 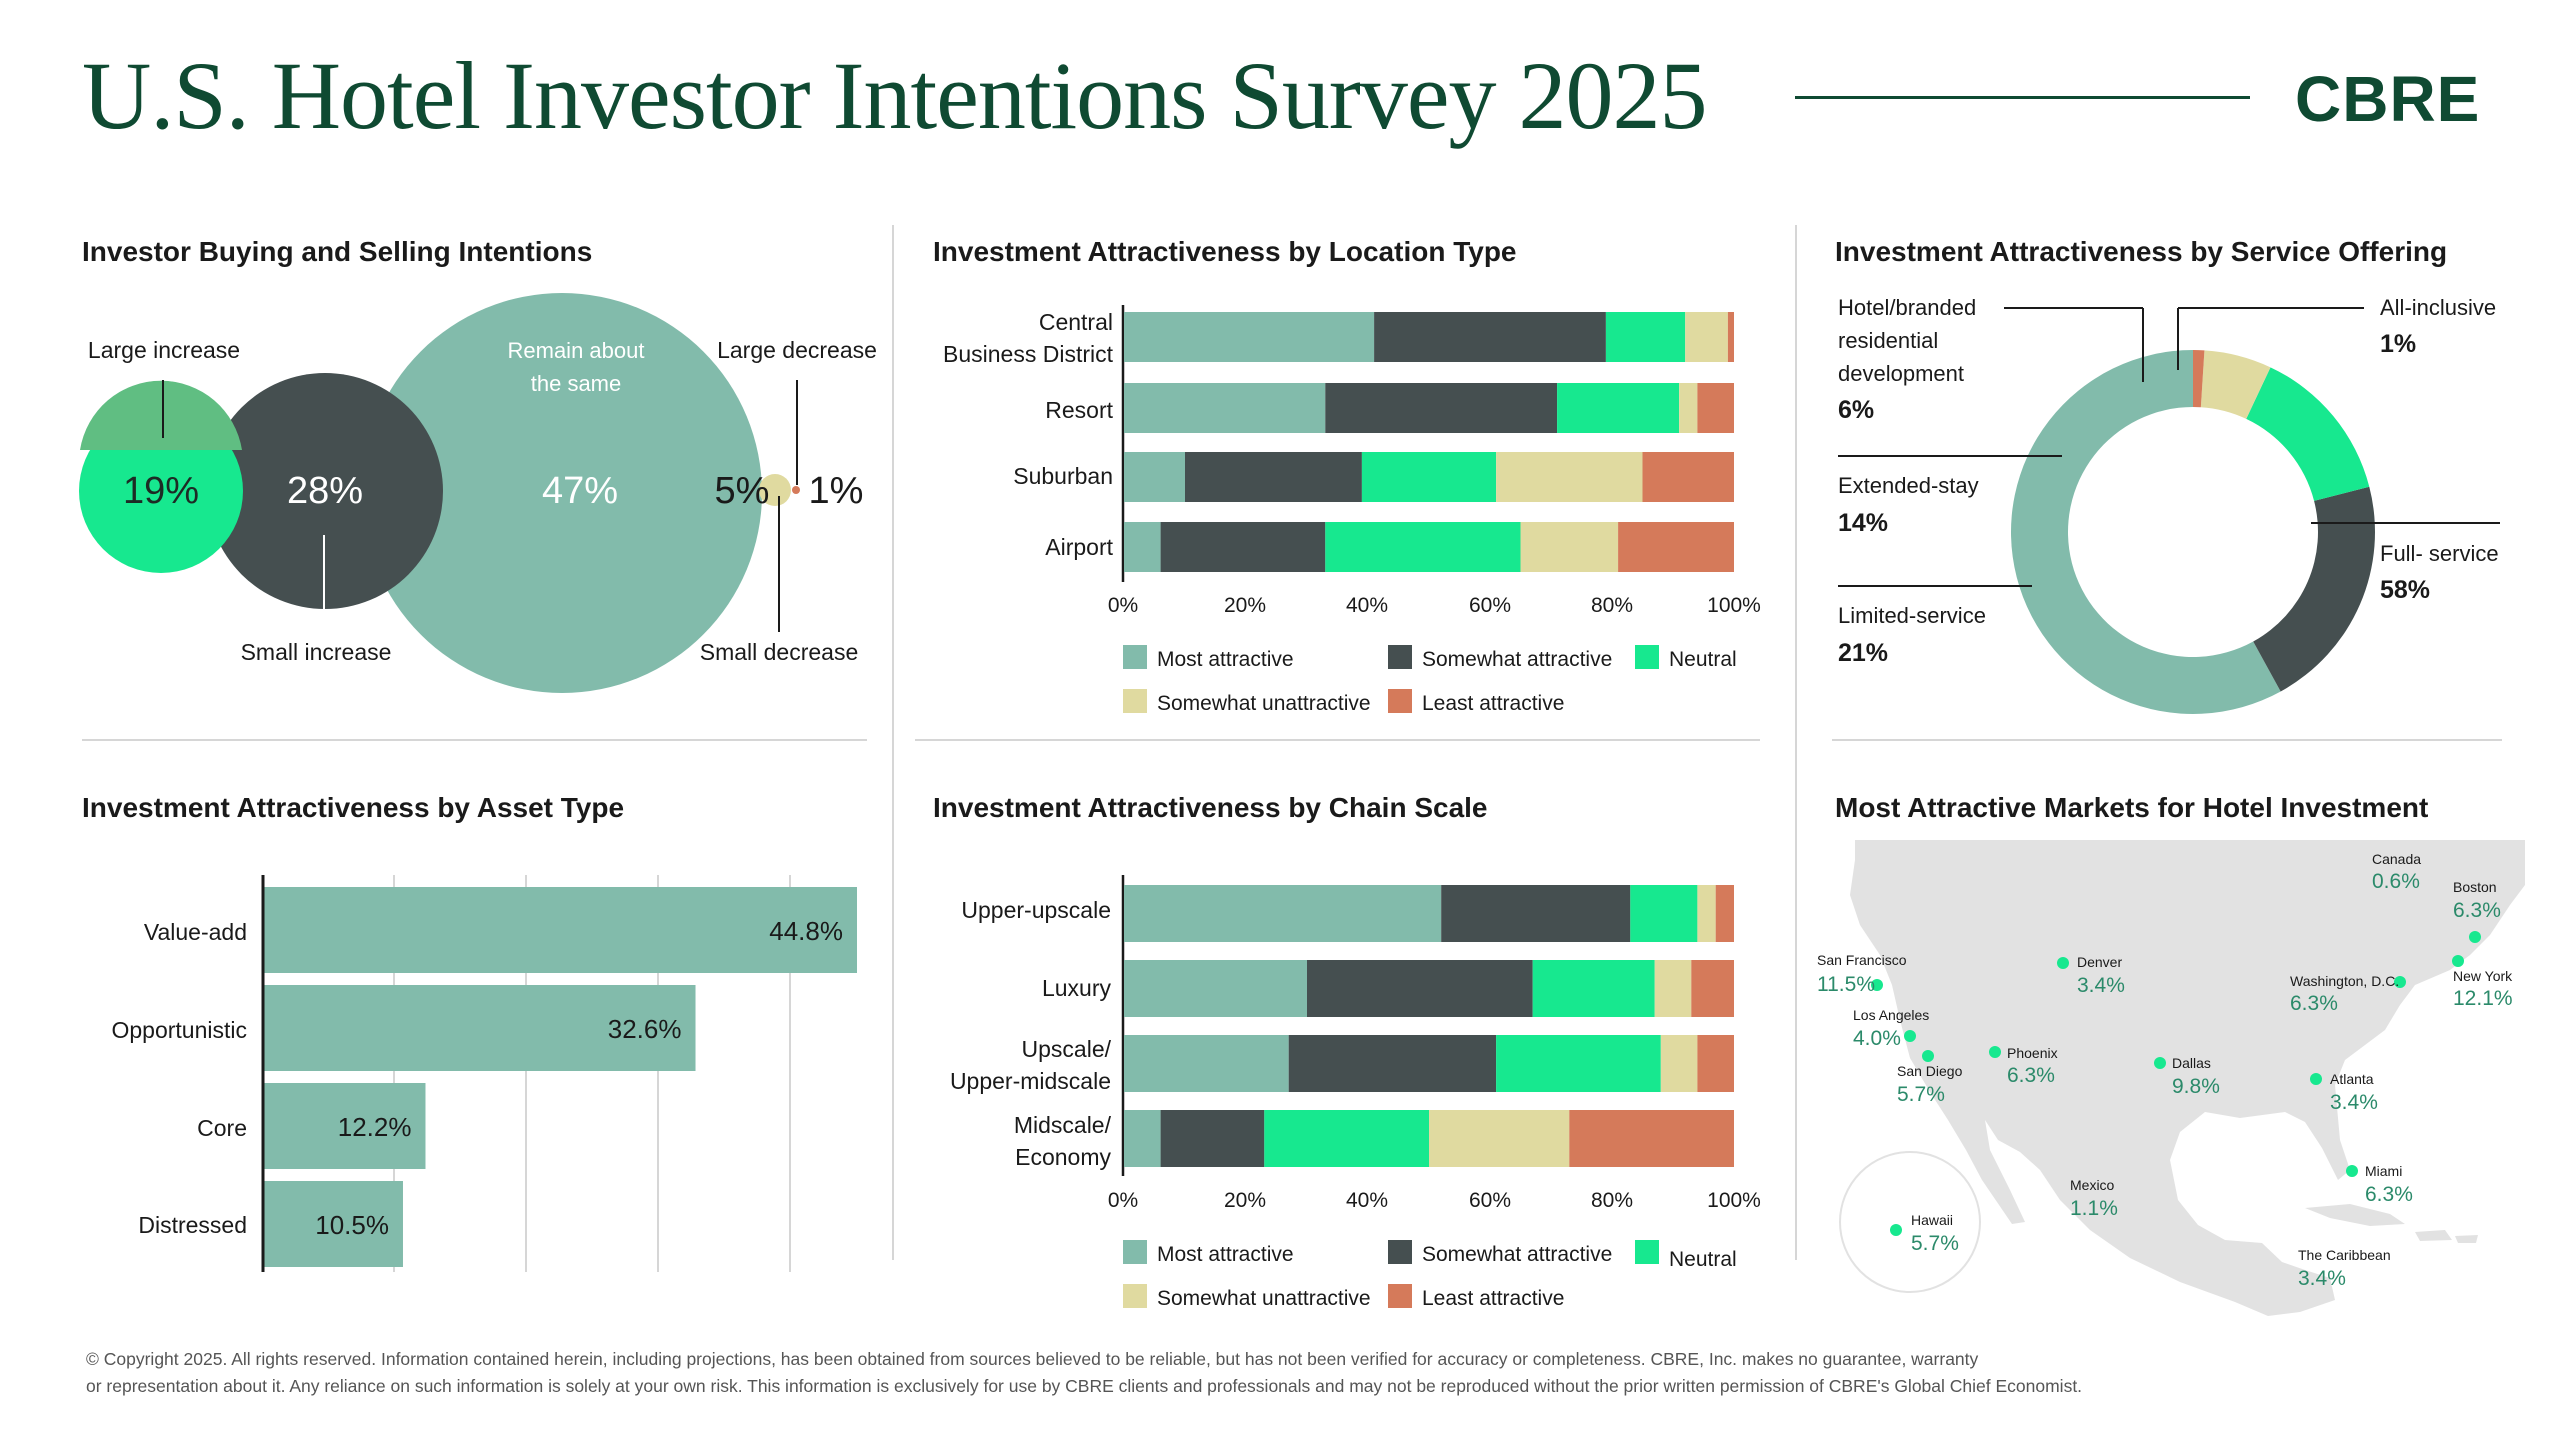 I want to click on legend-label: Neutral, so click(x=1703, y=659).